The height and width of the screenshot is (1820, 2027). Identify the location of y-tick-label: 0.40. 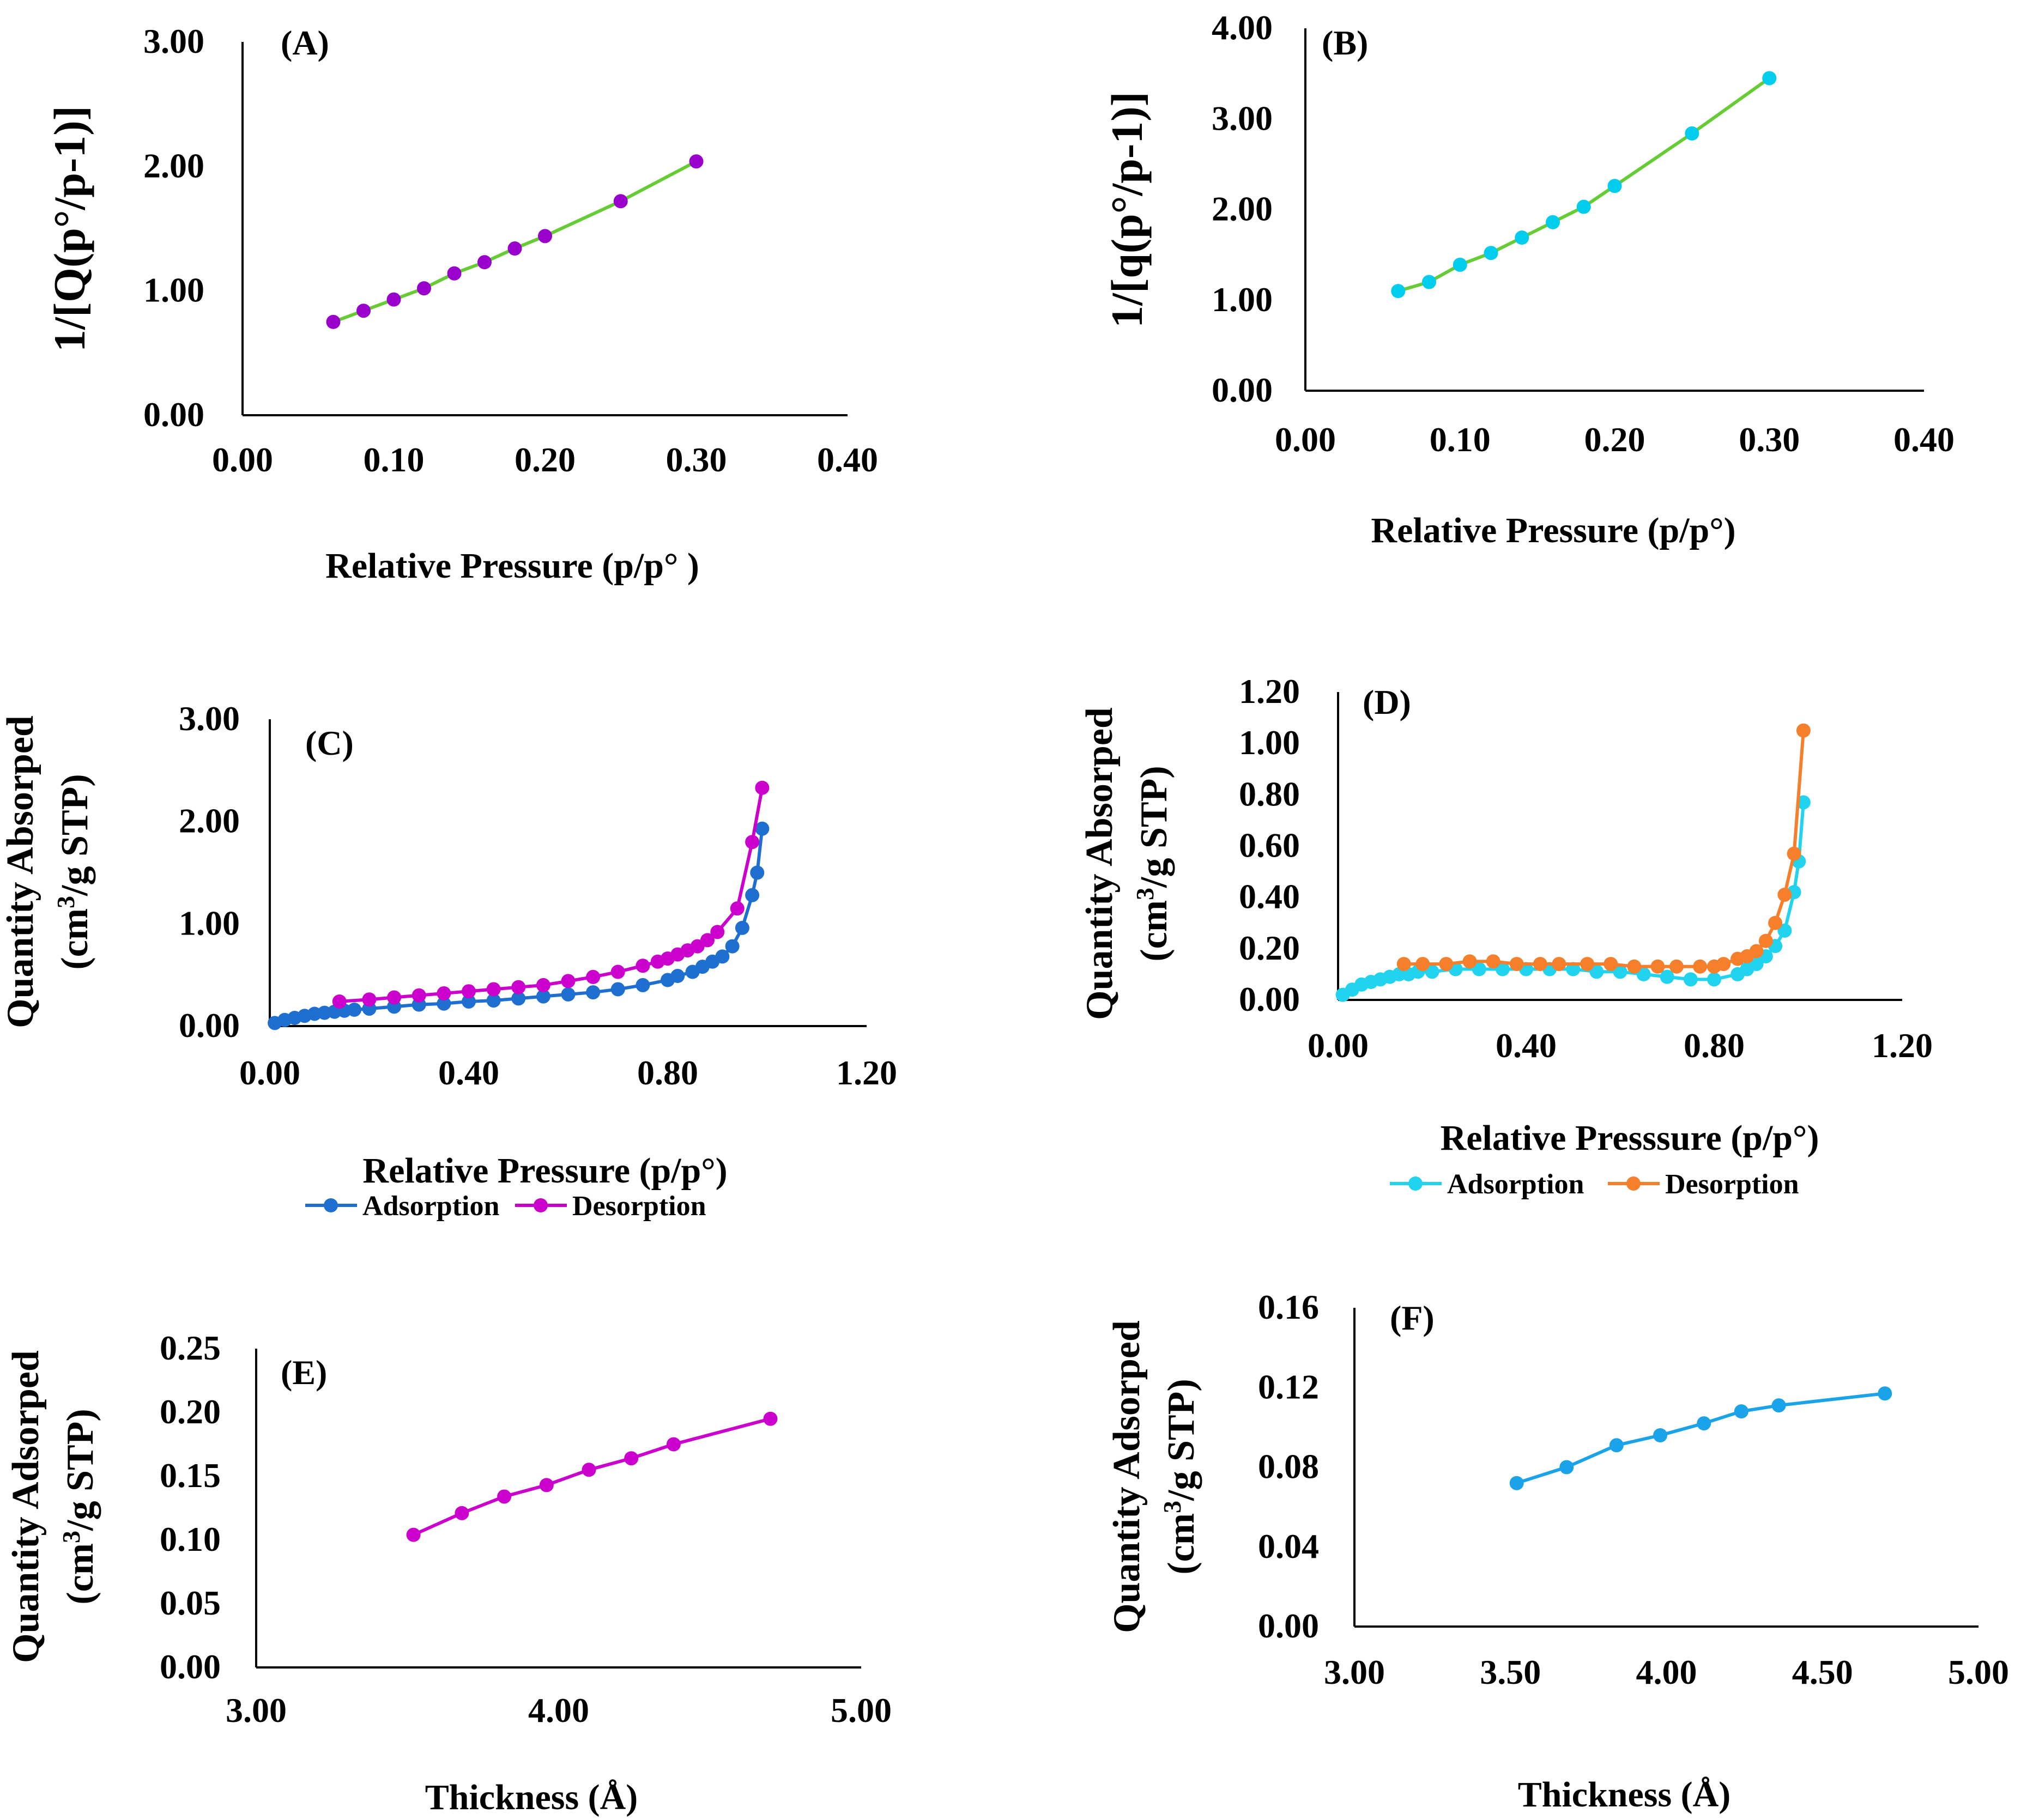
(1269, 896).